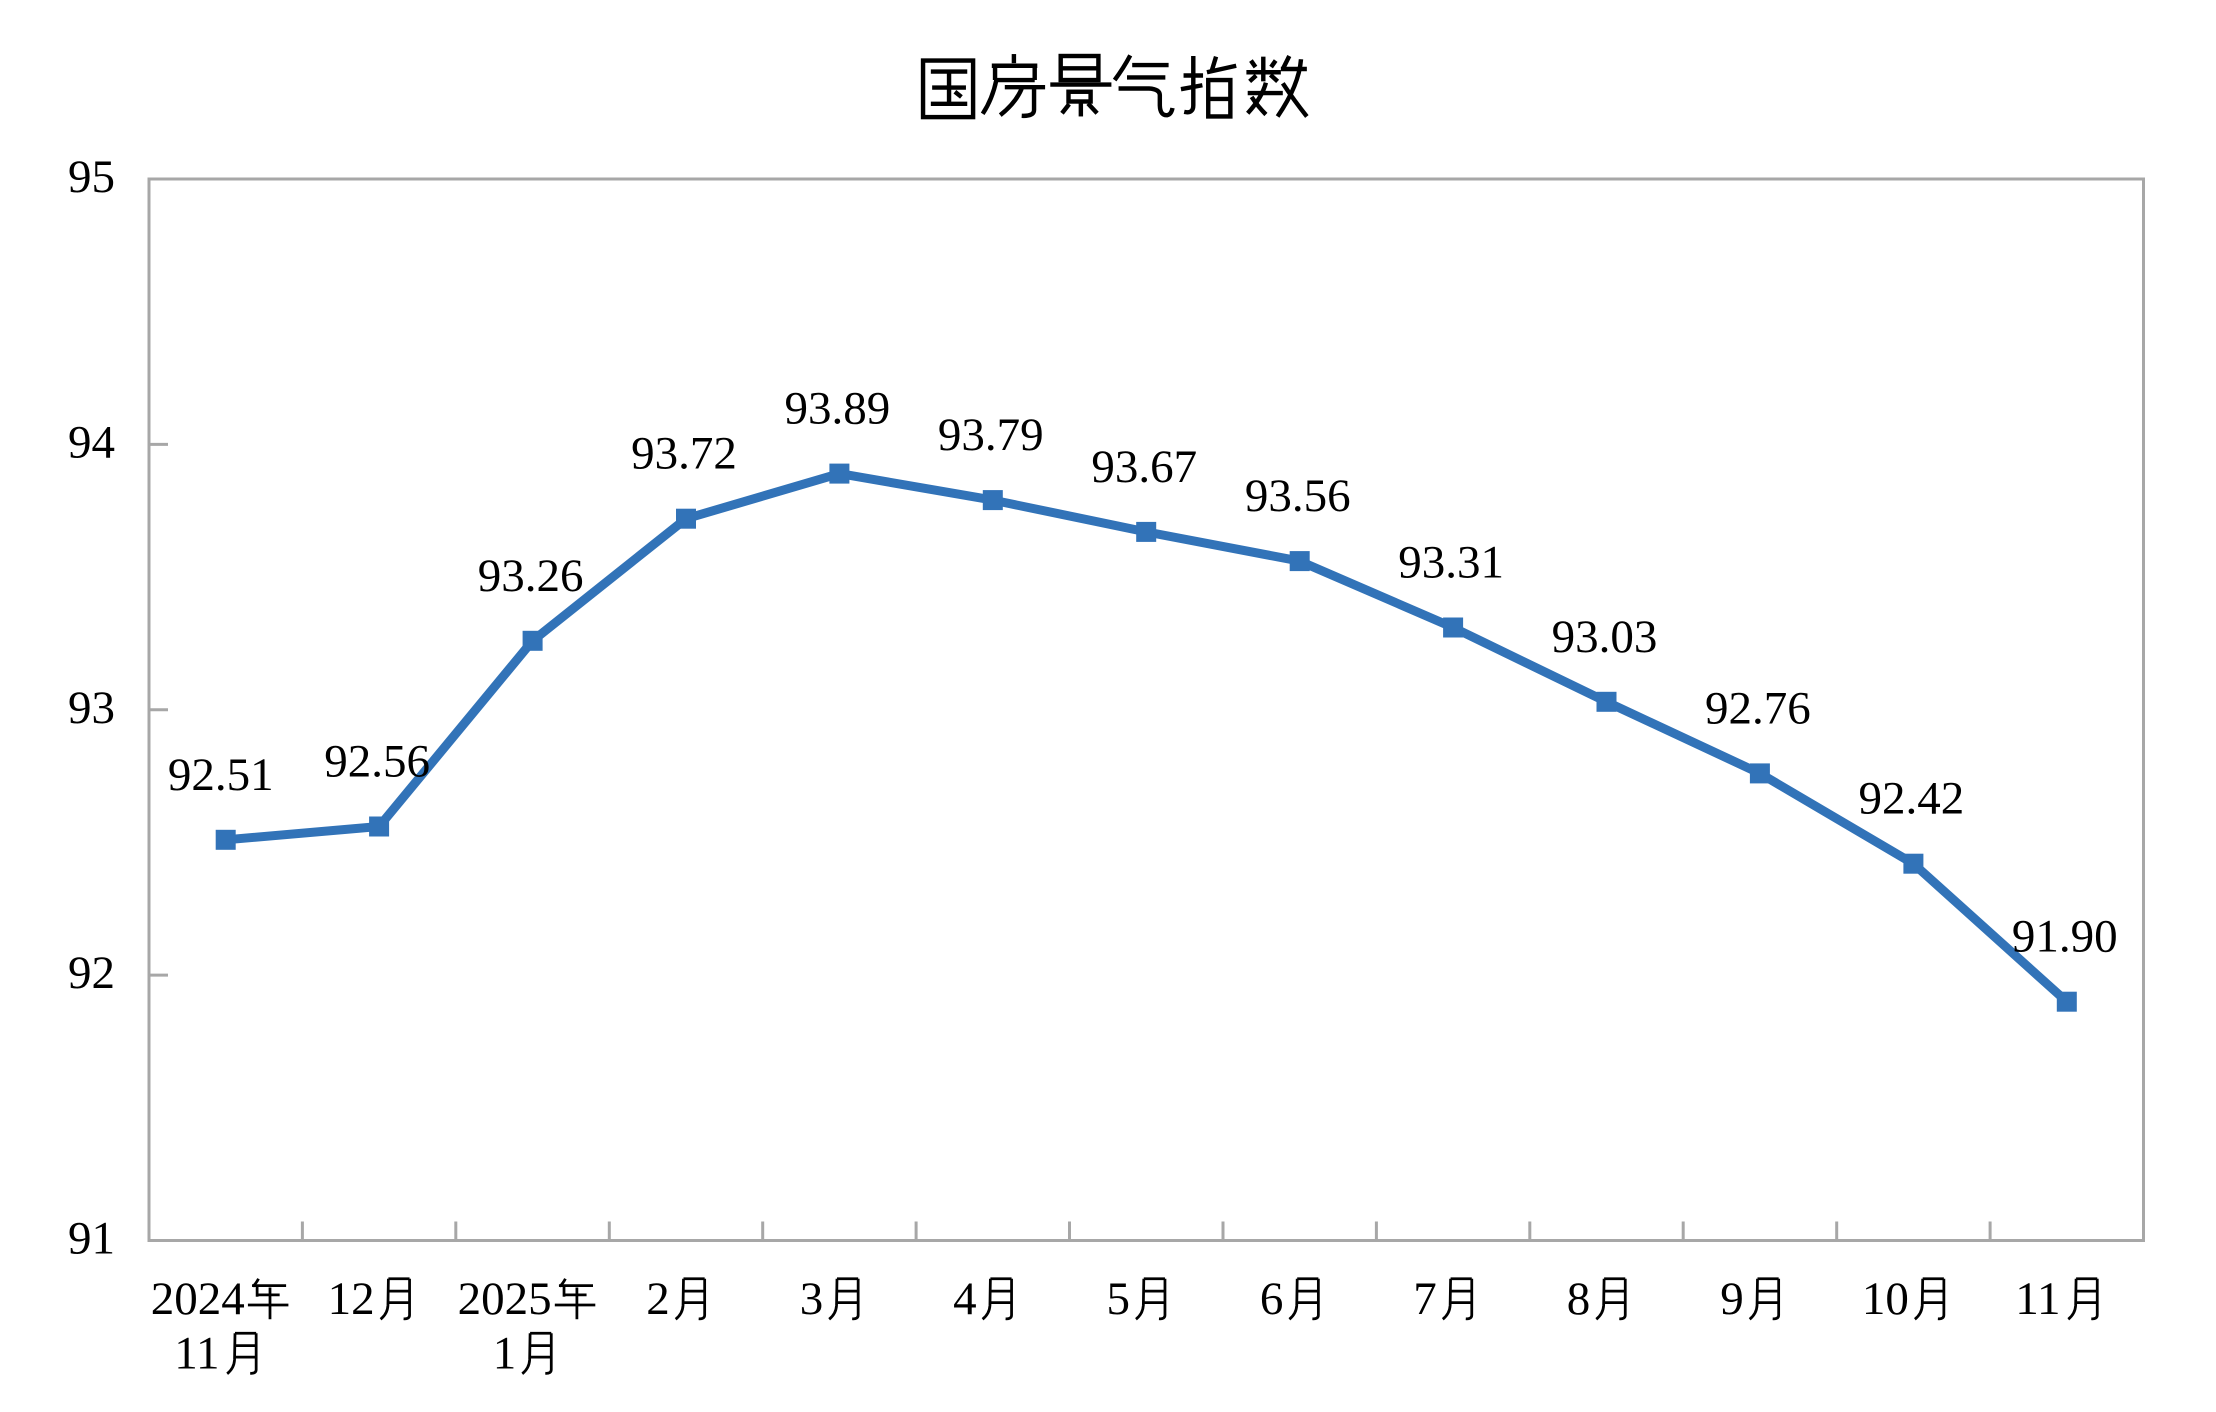 The height and width of the screenshot is (1412, 2216). What do you see at coordinates (91, 1239) in the screenshot?
I see `svg-text: 91` at bounding box center [91, 1239].